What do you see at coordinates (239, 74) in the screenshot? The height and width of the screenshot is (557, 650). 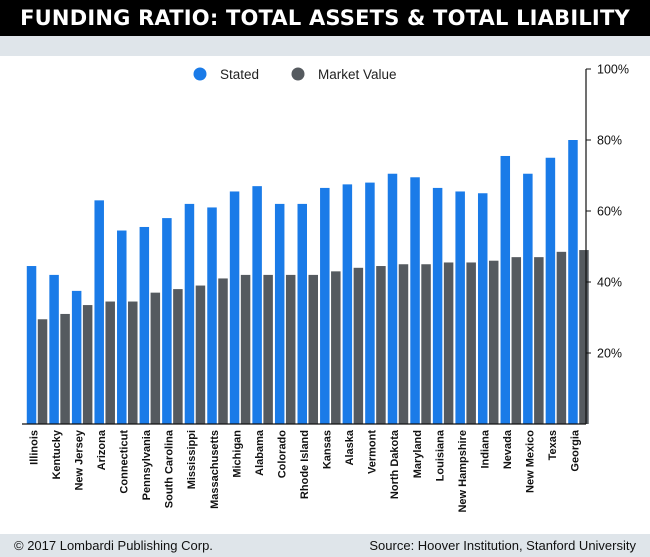 I see `legend-label-stated: Stated` at bounding box center [239, 74].